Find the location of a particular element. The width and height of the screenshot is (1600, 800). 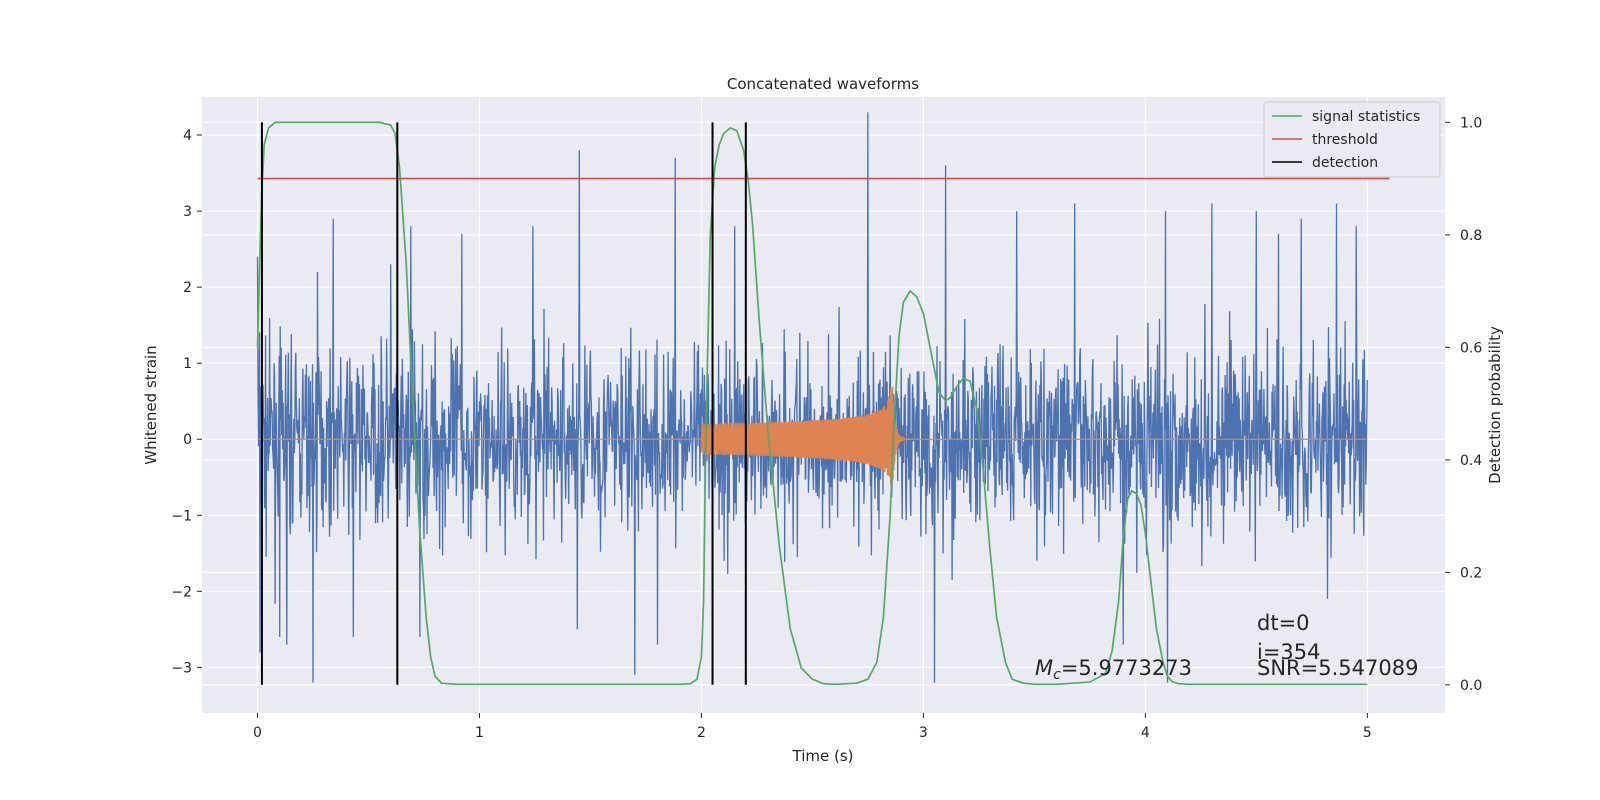

x-axis-label: Time (s) is located at coordinates (823, 756).